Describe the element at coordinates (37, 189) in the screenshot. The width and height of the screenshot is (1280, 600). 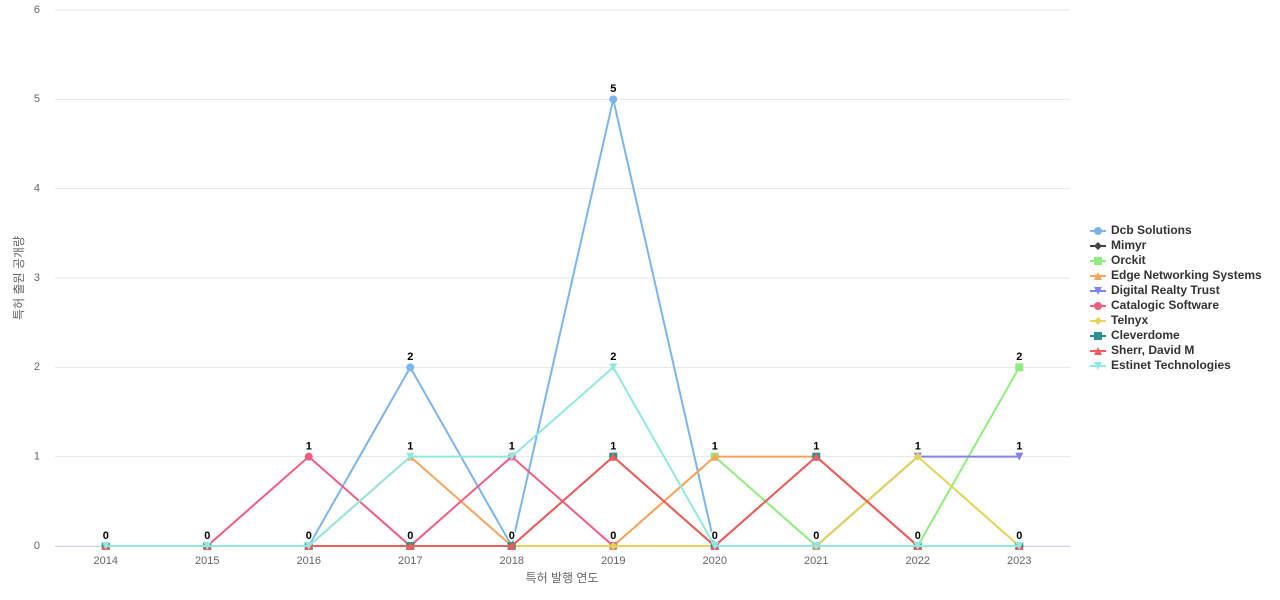
I see `y-tick-label: 4` at that location.